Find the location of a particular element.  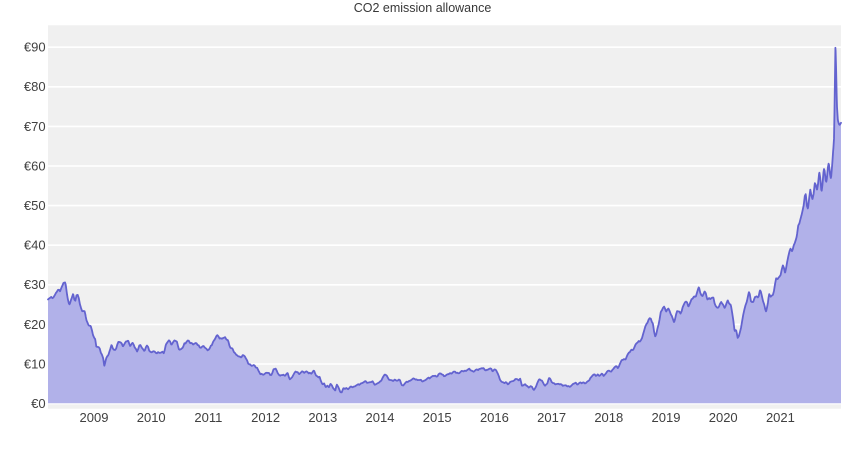

svg-text: 2013 is located at coordinates (322, 417).